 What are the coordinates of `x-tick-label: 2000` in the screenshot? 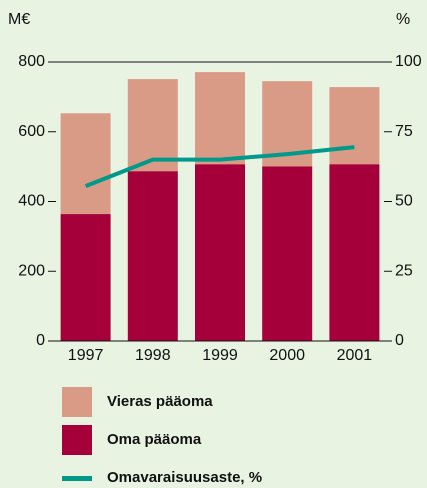 It's located at (287, 355).